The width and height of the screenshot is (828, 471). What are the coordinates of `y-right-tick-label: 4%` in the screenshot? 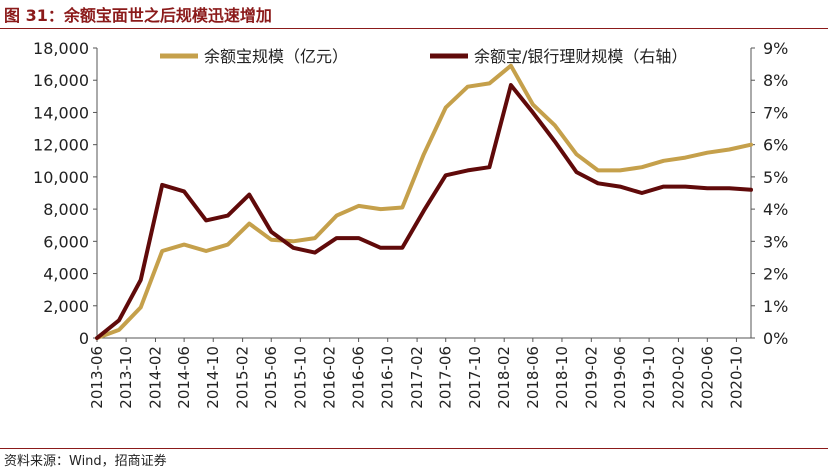 It's located at (775, 209).